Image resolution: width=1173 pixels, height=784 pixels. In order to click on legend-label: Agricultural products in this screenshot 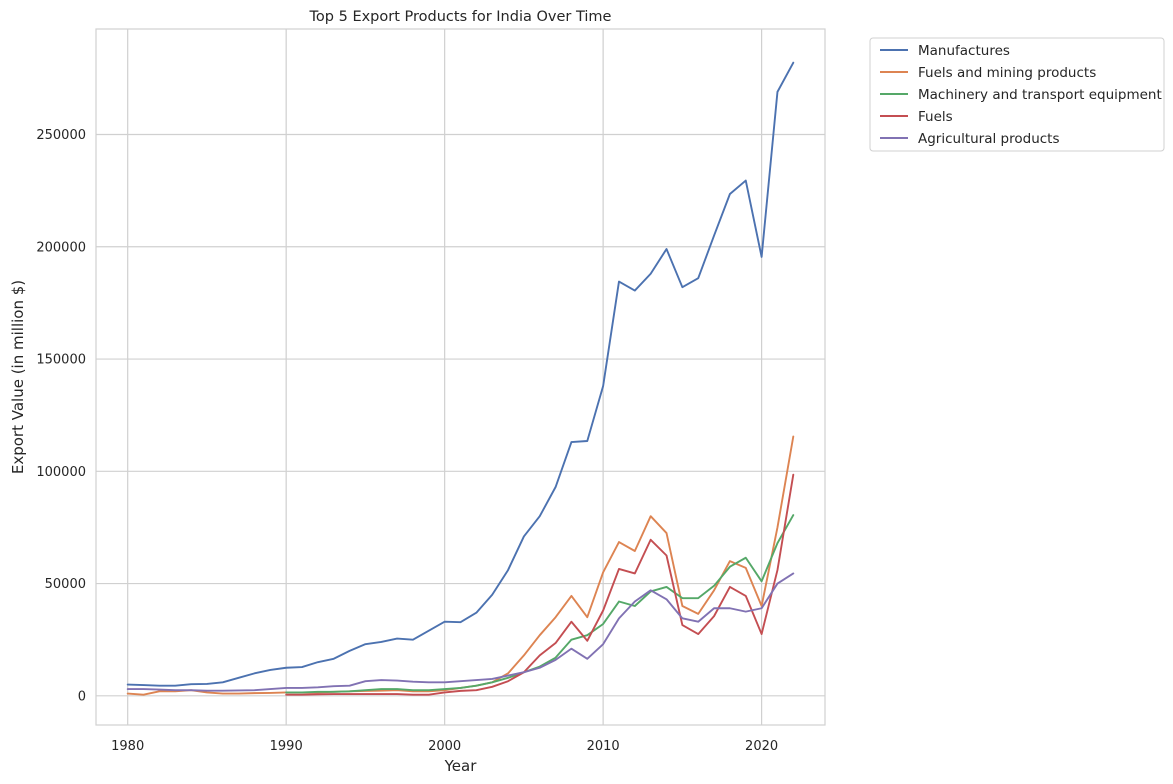, I will do `click(989, 139)`.